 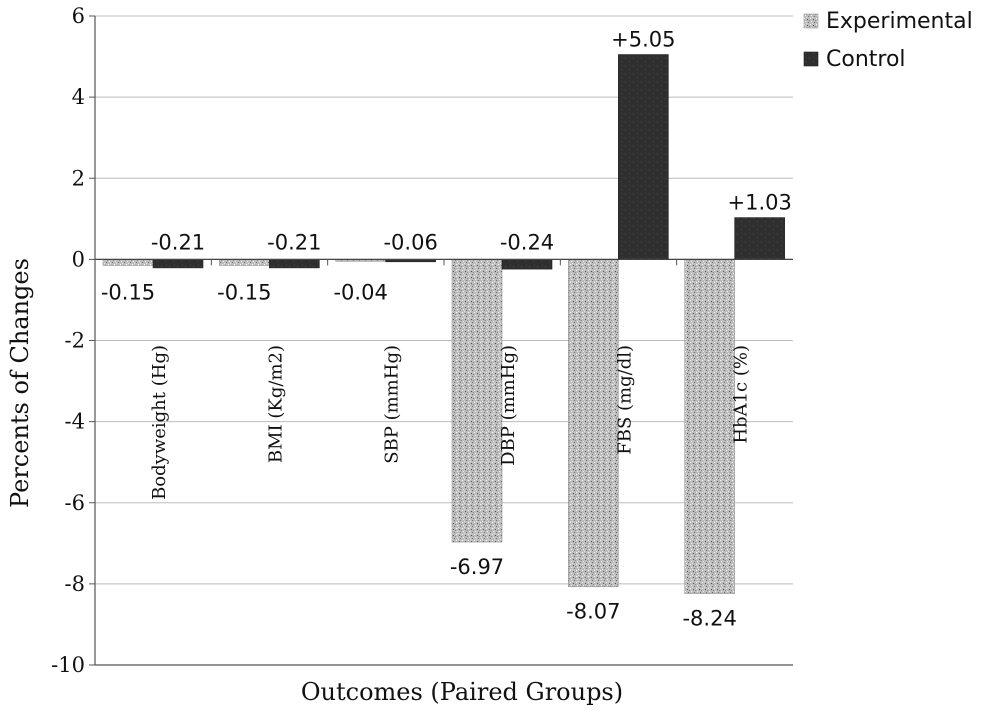 What do you see at coordinates (159, 422) in the screenshot?
I see `category-label: Bodyweight (Hg)` at bounding box center [159, 422].